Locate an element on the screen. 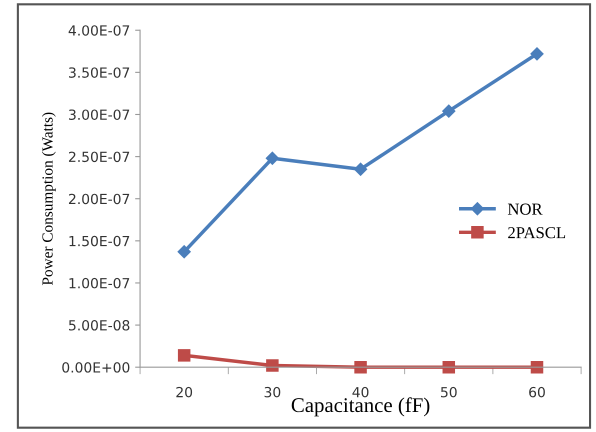  y-tick-label: 2.00E-07 is located at coordinates (99, 199).